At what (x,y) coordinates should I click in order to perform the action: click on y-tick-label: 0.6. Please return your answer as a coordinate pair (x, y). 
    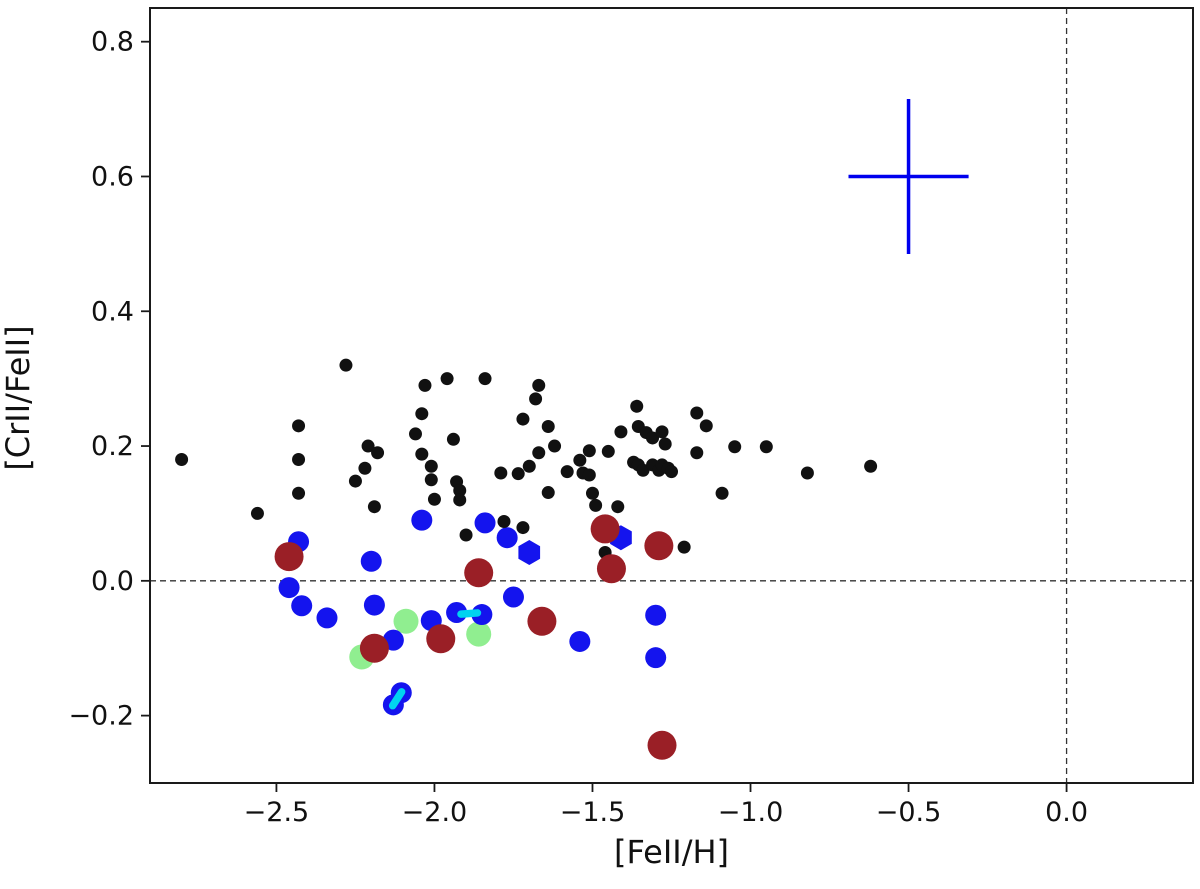
    Looking at the image, I should click on (112, 176).